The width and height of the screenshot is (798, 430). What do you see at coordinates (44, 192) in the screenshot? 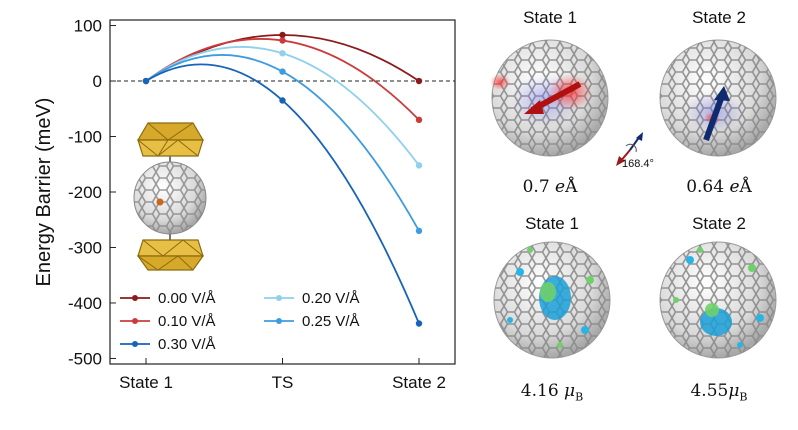
I see `y-axis-title: Energy Barrier (meV)` at bounding box center [44, 192].